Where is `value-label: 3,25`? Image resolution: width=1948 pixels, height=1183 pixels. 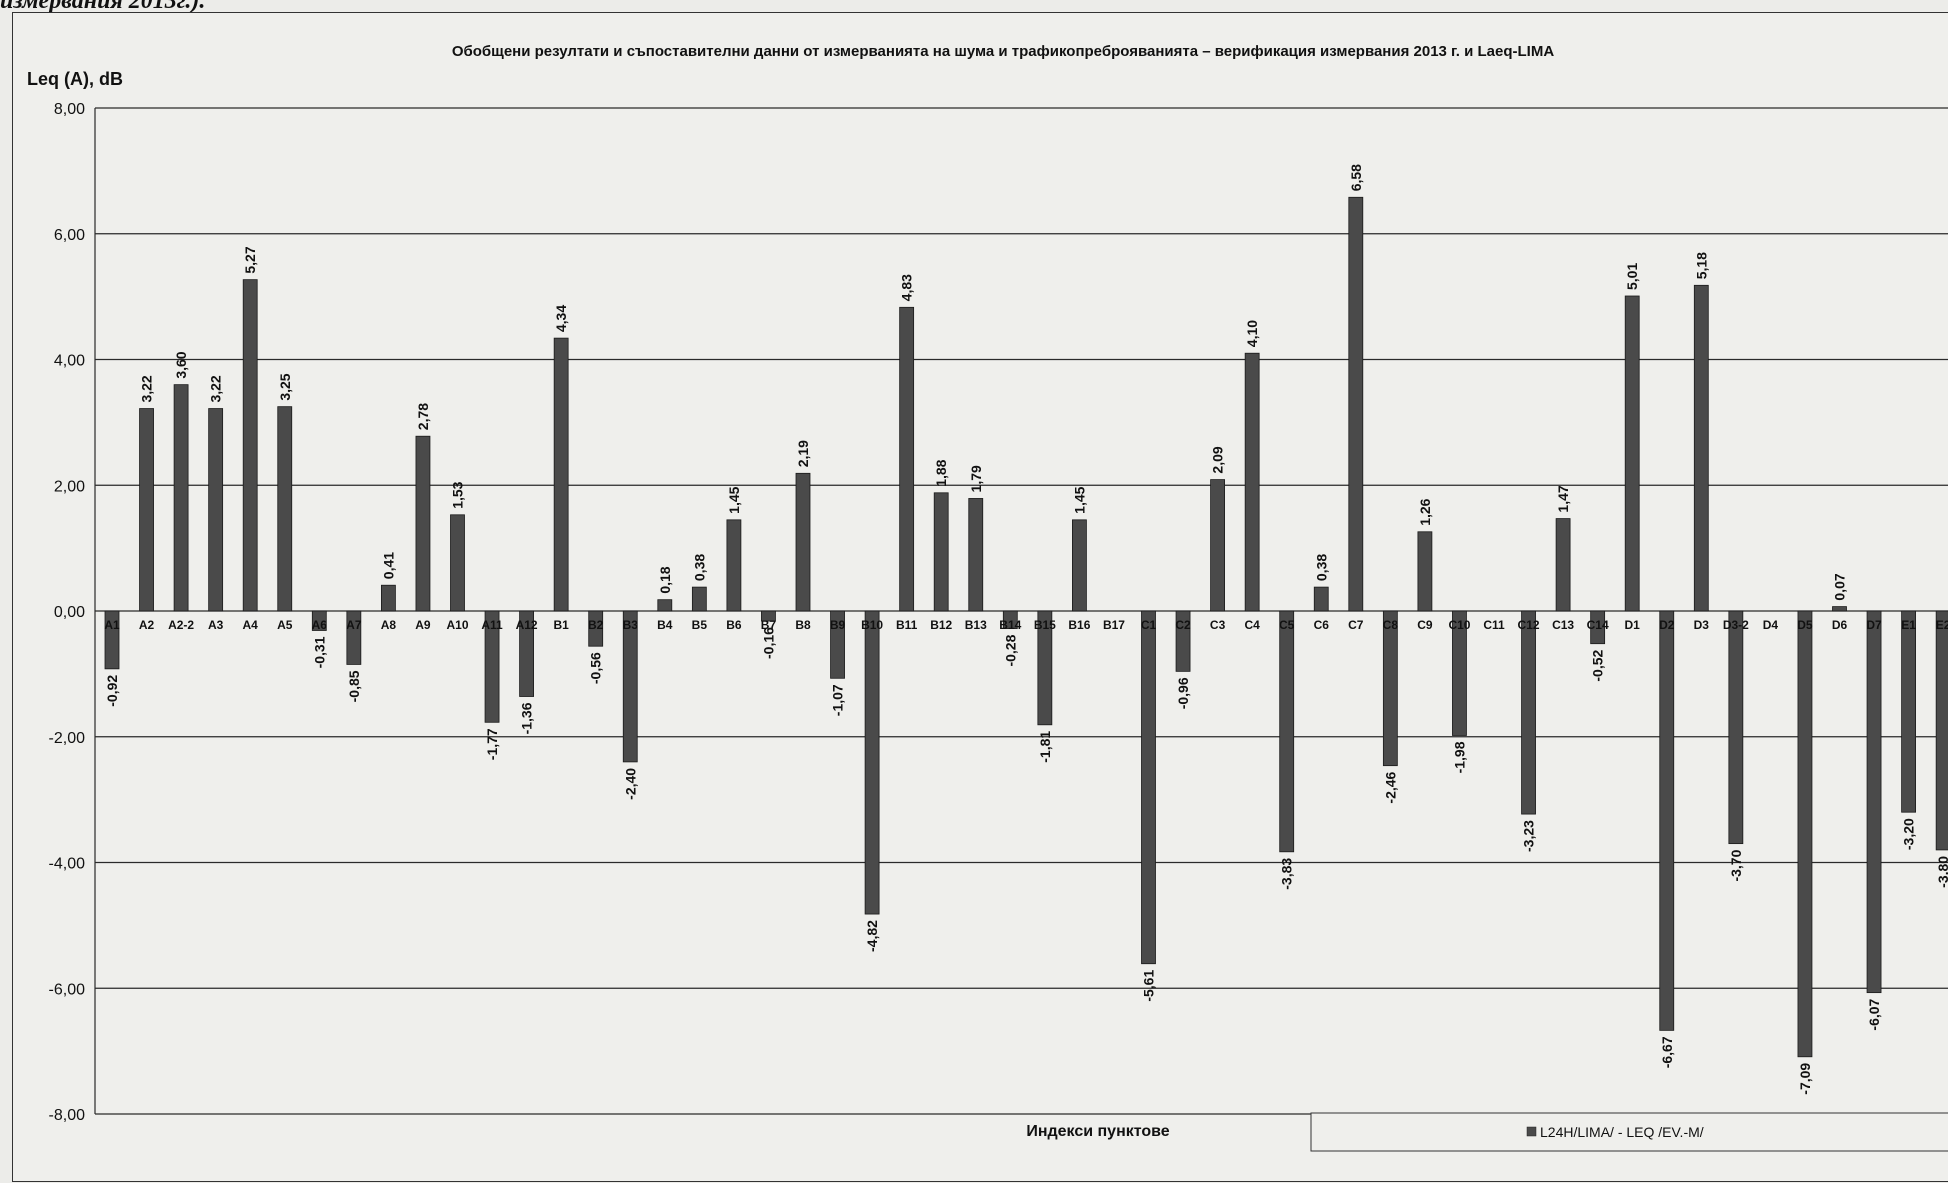
value-label: 3,25 is located at coordinates (285, 386).